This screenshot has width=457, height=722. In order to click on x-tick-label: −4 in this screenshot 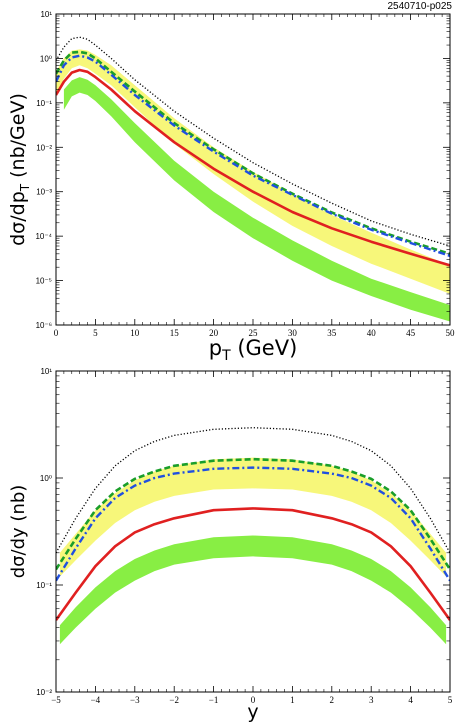, I will do `click(96, 700)`.